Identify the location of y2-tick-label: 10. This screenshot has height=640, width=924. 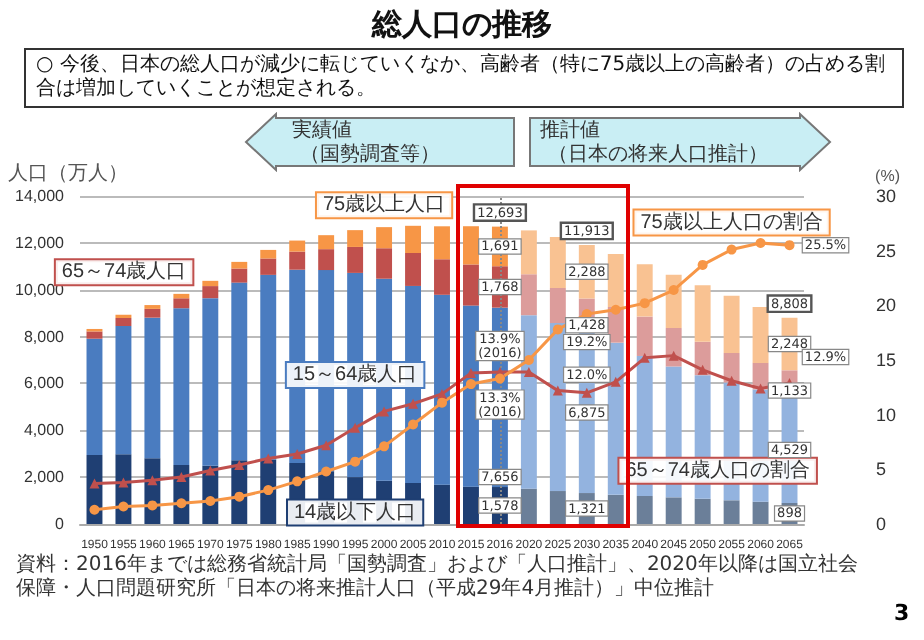
(886, 414).